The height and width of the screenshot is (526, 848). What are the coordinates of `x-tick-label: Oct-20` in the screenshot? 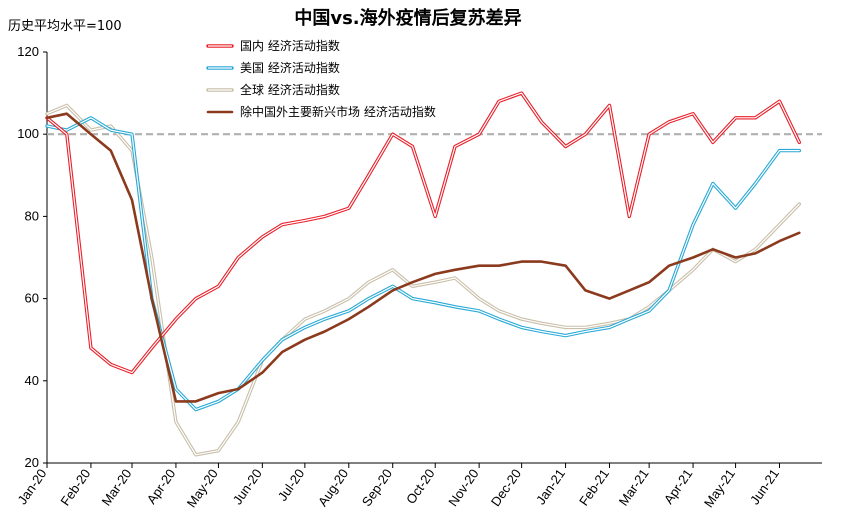 It's located at (420, 486).